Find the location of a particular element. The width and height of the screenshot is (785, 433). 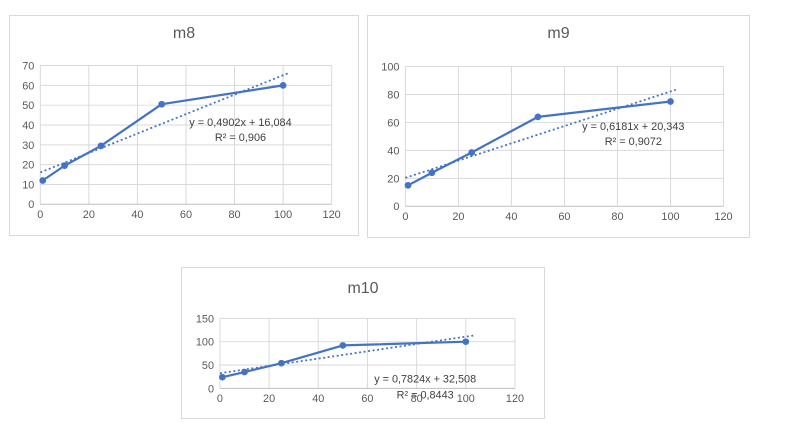

r-squared-label: R² = 0,9072 is located at coordinates (633, 142).